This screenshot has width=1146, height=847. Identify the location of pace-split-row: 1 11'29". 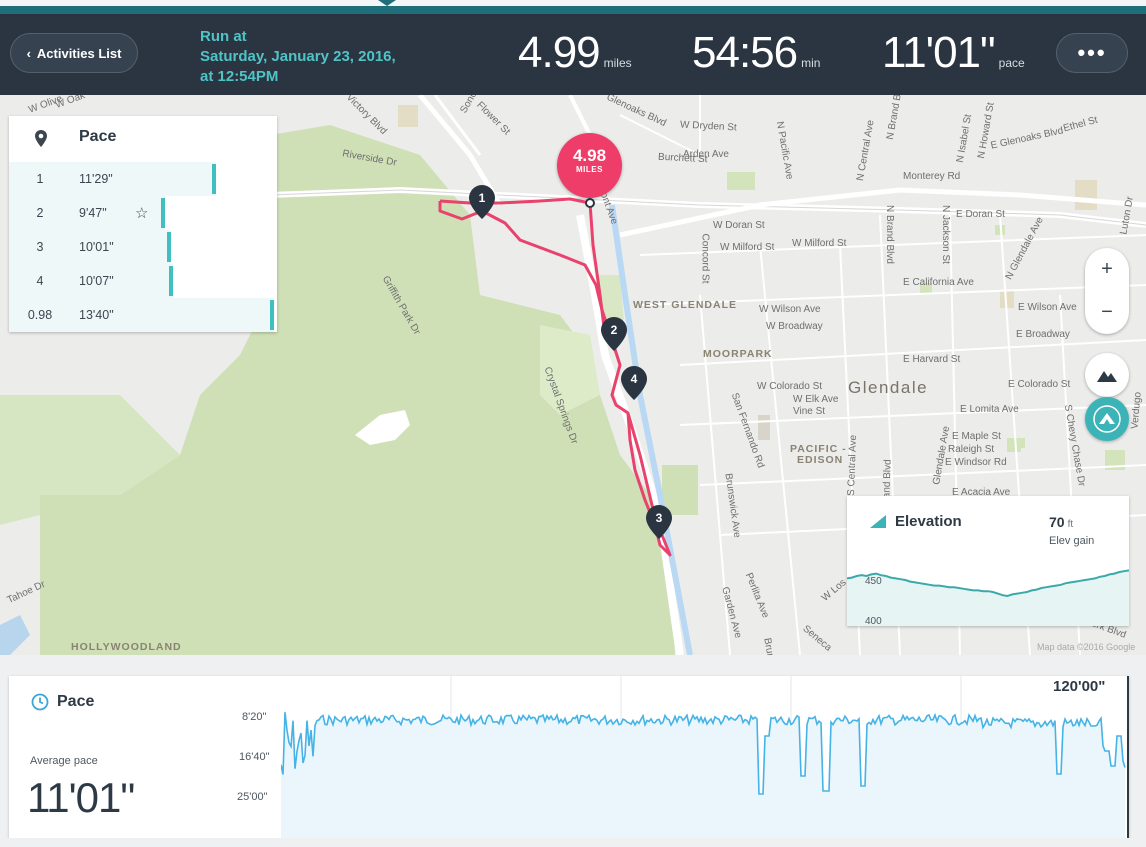
(143, 179).